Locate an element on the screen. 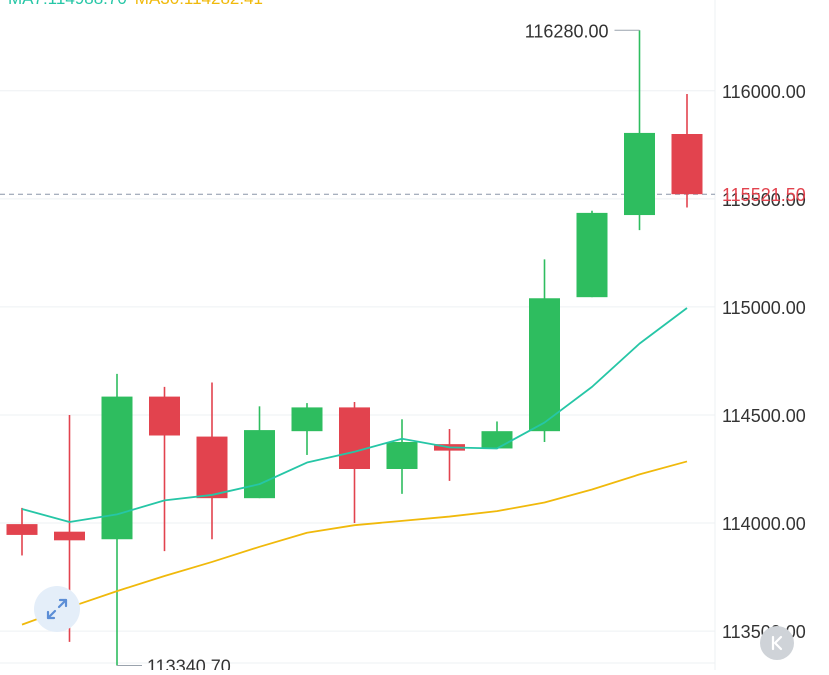  high-price-label: 116280.00 is located at coordinates (567, 31).